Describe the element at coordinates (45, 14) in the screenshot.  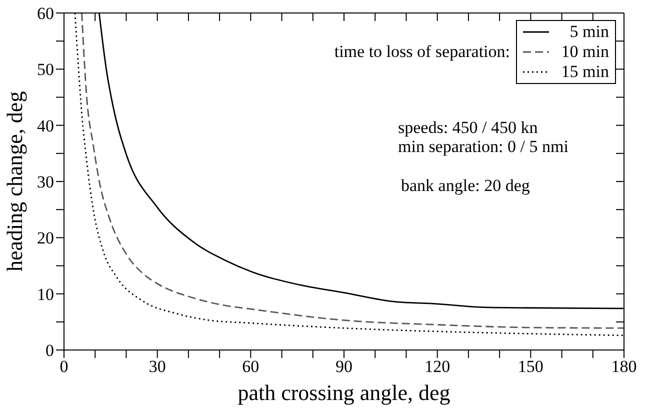
I see `y-tick-label: 60` at that location.